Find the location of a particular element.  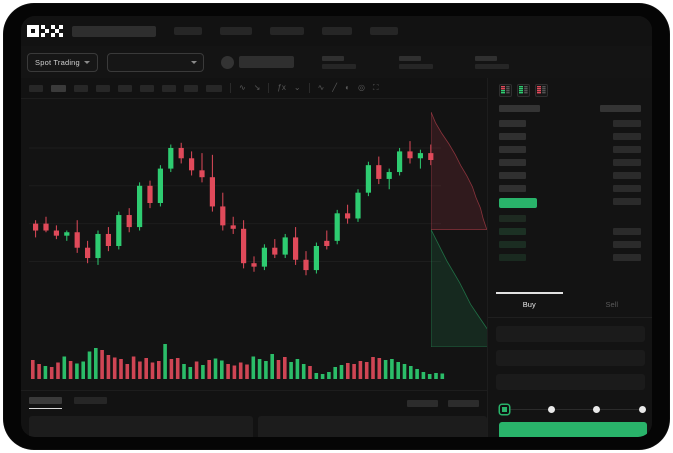

bottom-panels is located at coordinates (254, 426).